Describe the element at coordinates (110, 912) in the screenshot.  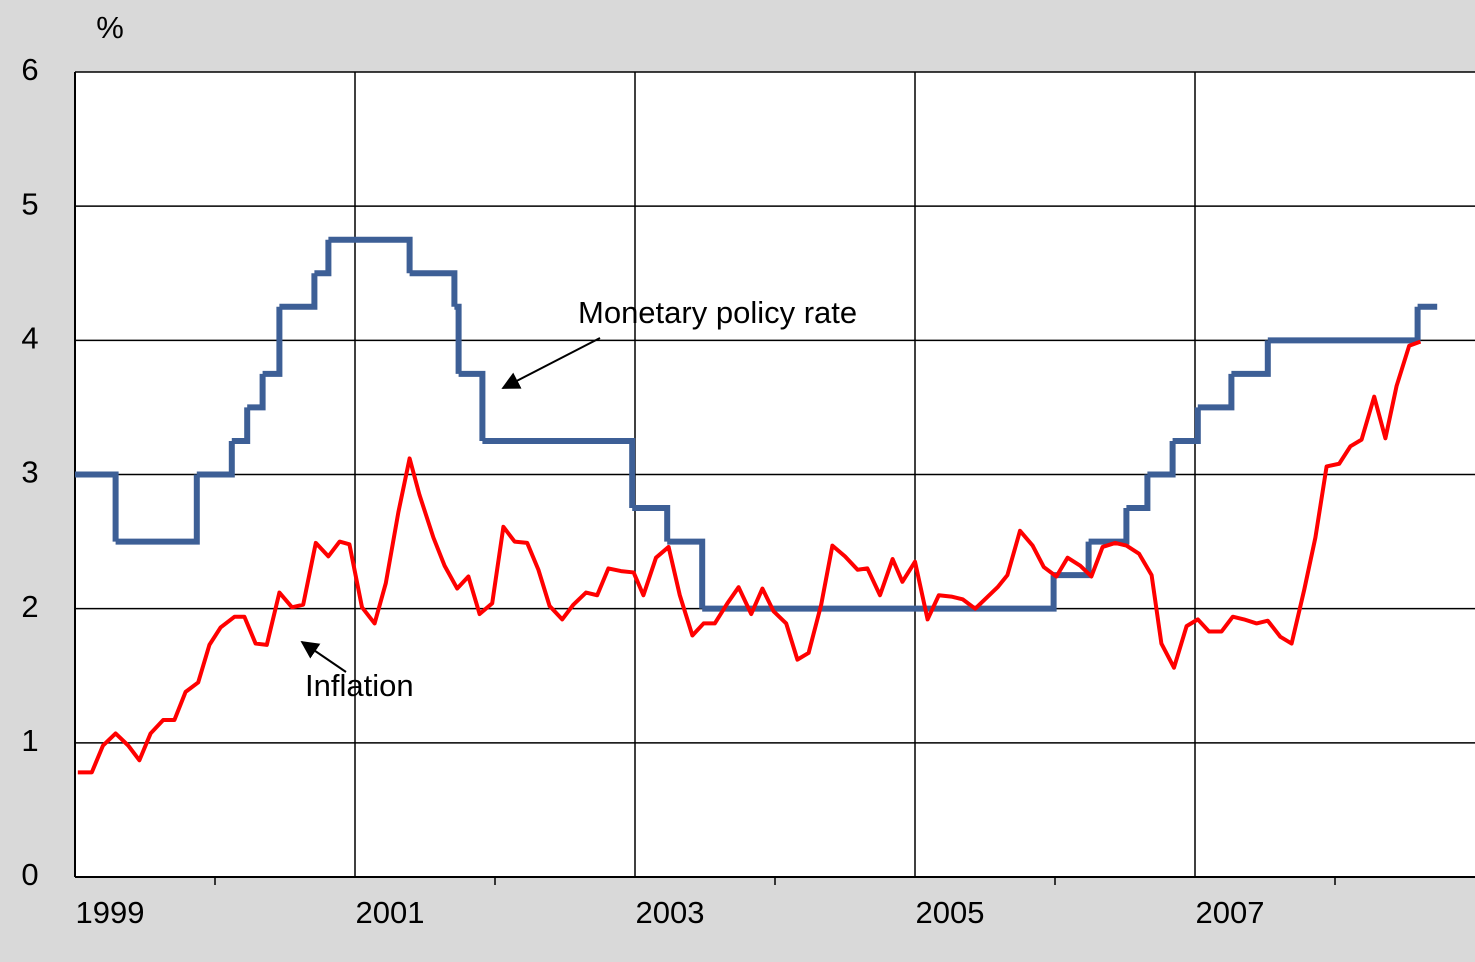
I see `x-tick-label: 1999` at that location.